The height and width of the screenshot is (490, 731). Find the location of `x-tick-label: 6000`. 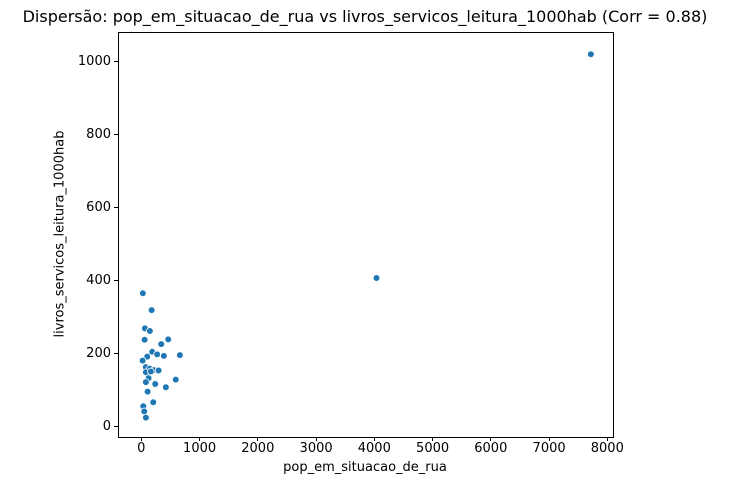

x-tick-label: 6000 is located at coordinates (491, 448).